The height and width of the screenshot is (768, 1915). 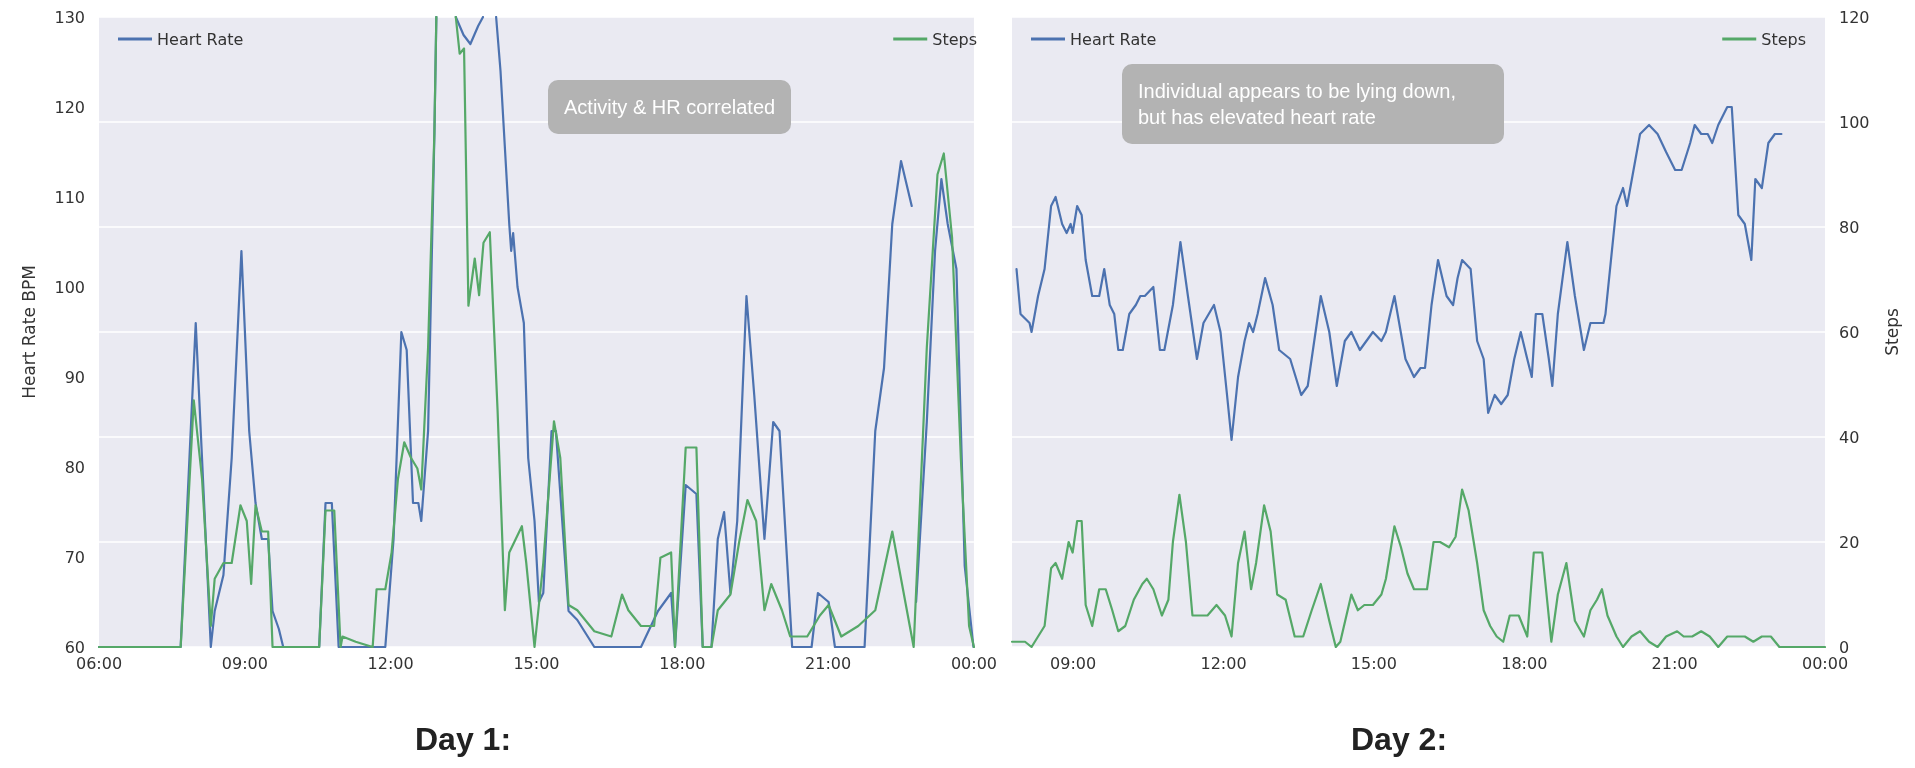 I want to click on y-tick-label: 100, so click(x=69, y=287).